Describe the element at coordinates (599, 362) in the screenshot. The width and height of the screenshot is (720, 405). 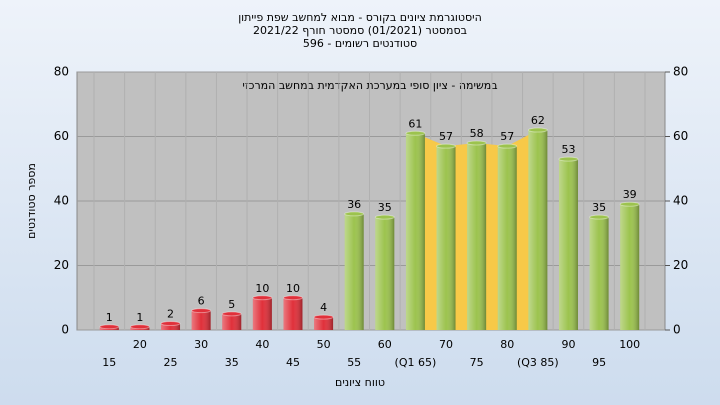
I see `x-tick-label: 95` at that location.